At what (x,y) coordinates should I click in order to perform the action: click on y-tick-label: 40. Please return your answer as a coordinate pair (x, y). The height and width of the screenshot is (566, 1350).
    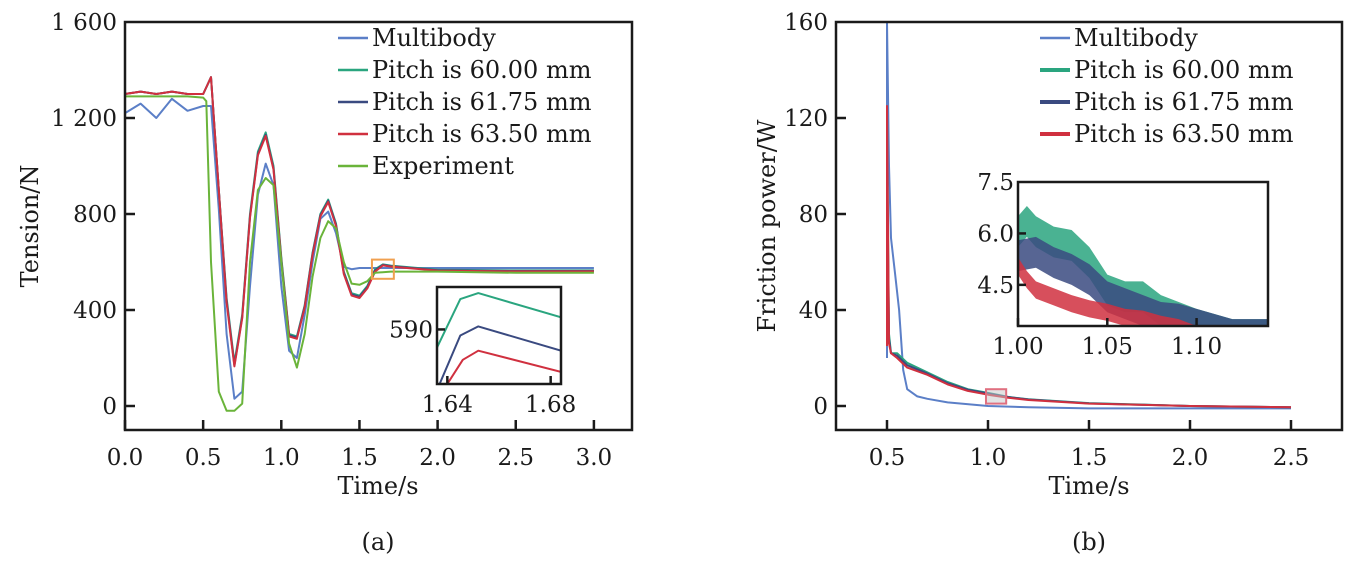
    Looking at the image, I should click on (813, 311).